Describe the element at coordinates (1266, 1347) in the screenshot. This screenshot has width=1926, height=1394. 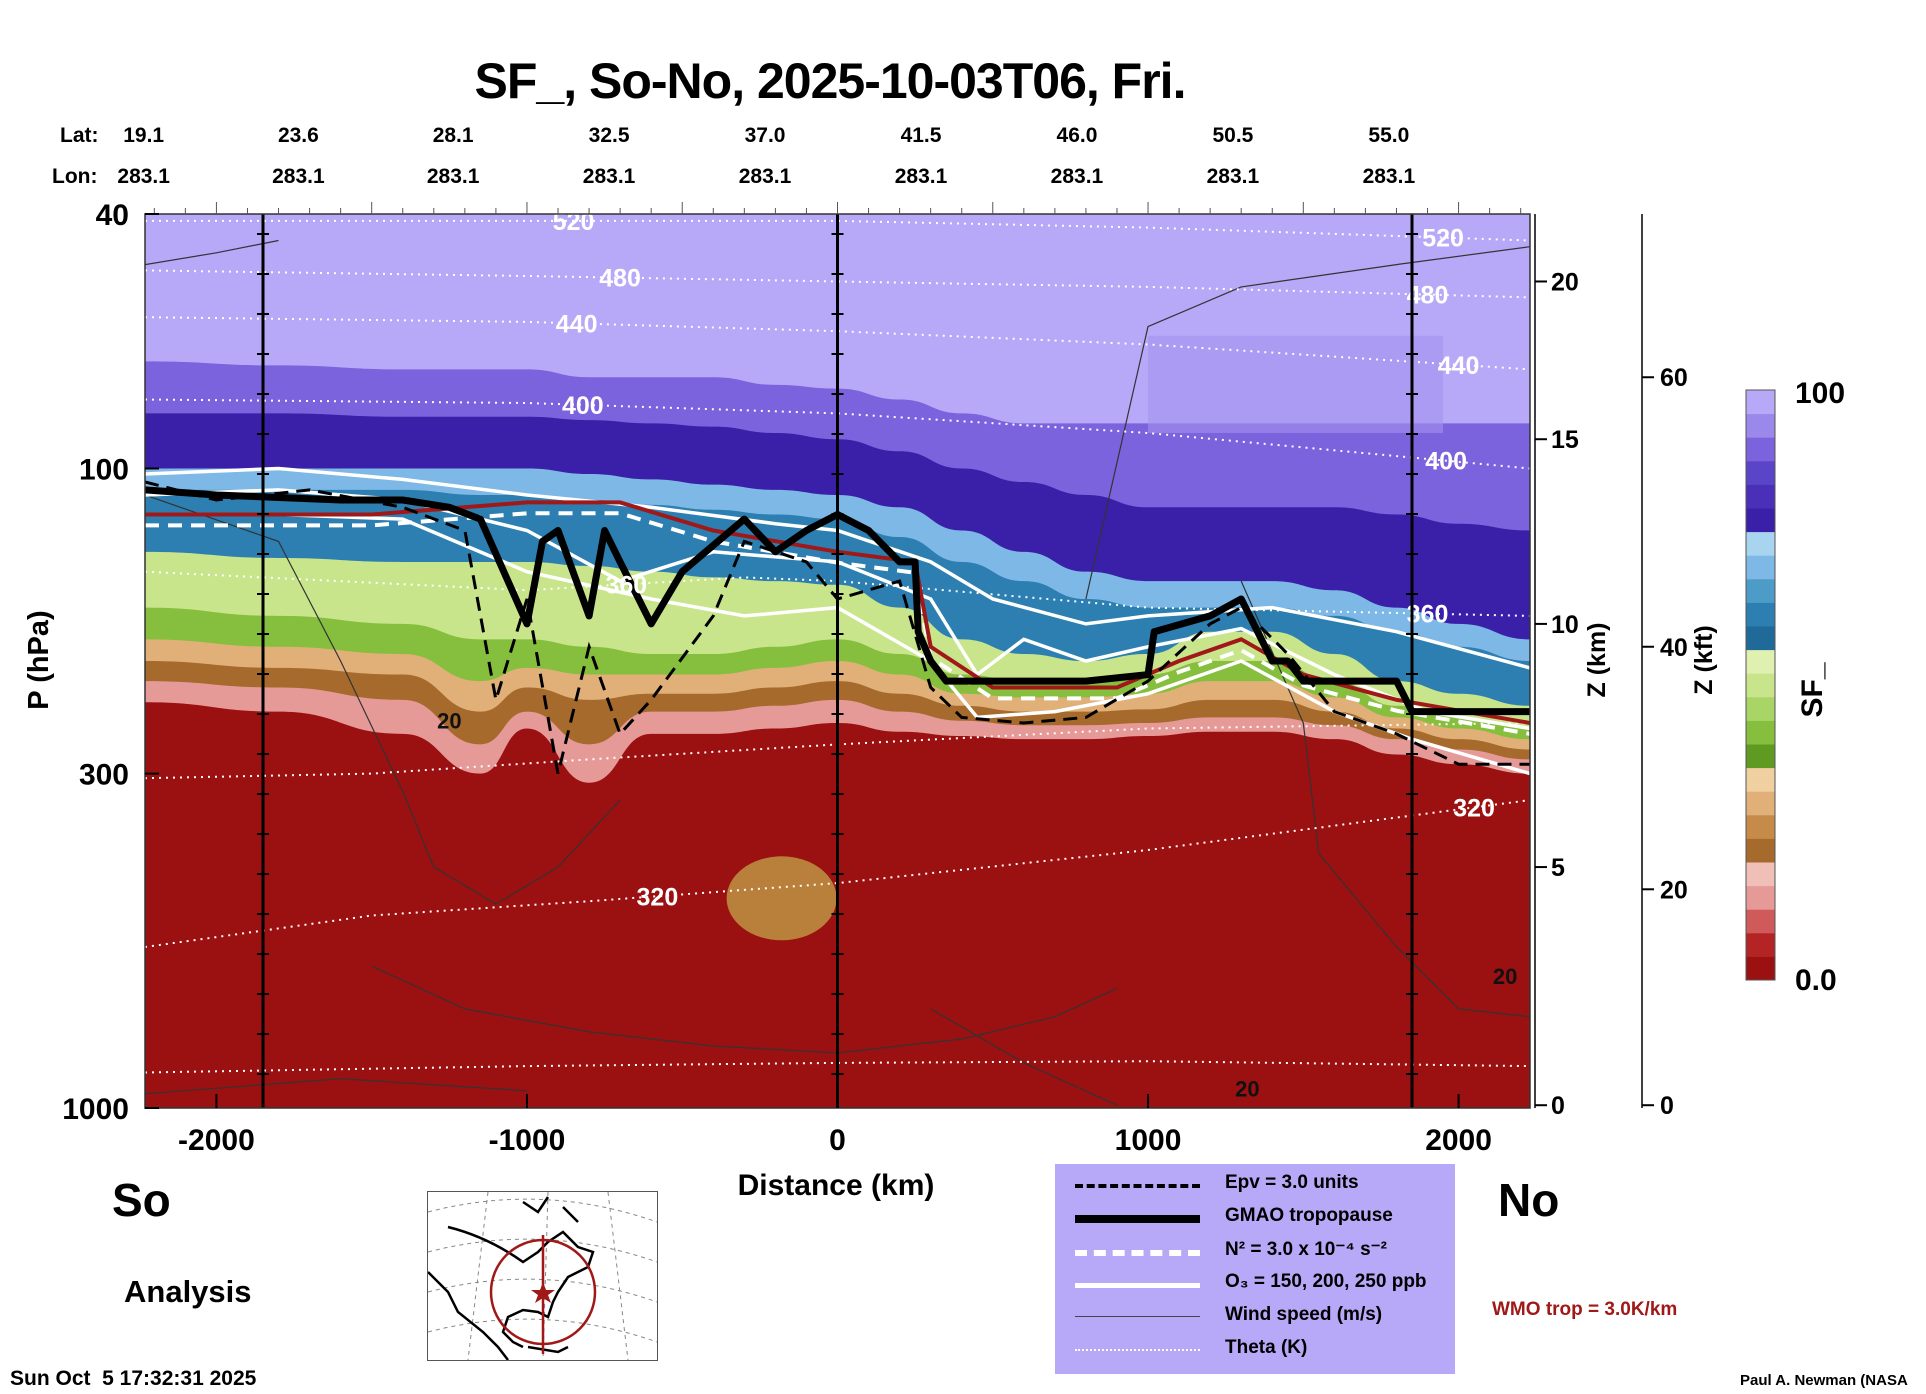
I see `legend-label: Theta (K)` at that location.